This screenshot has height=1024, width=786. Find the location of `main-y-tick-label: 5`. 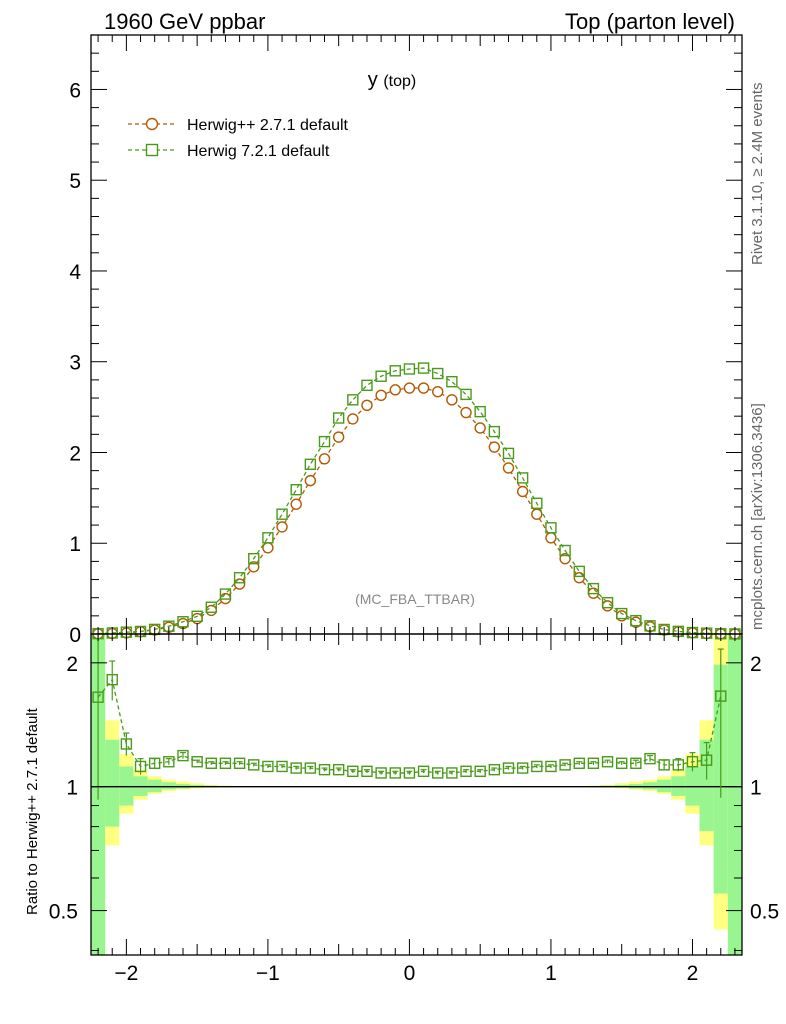

main-y-tick-label: 5 is located at coordinates (75, 181).